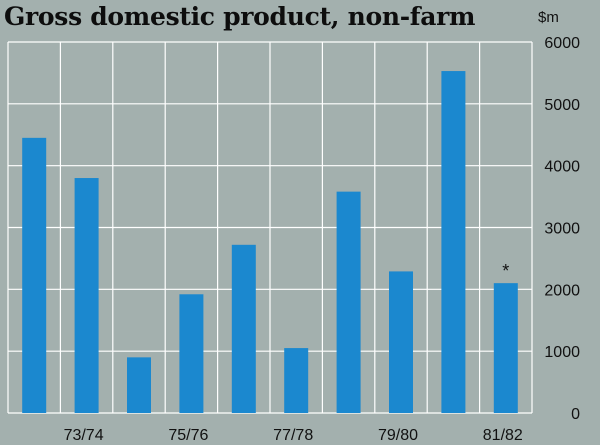 The image size is (600, 445). Describe the element at coordinates (562, 290) in the screenshot. I see `y-tick-label: 2000` at that location.